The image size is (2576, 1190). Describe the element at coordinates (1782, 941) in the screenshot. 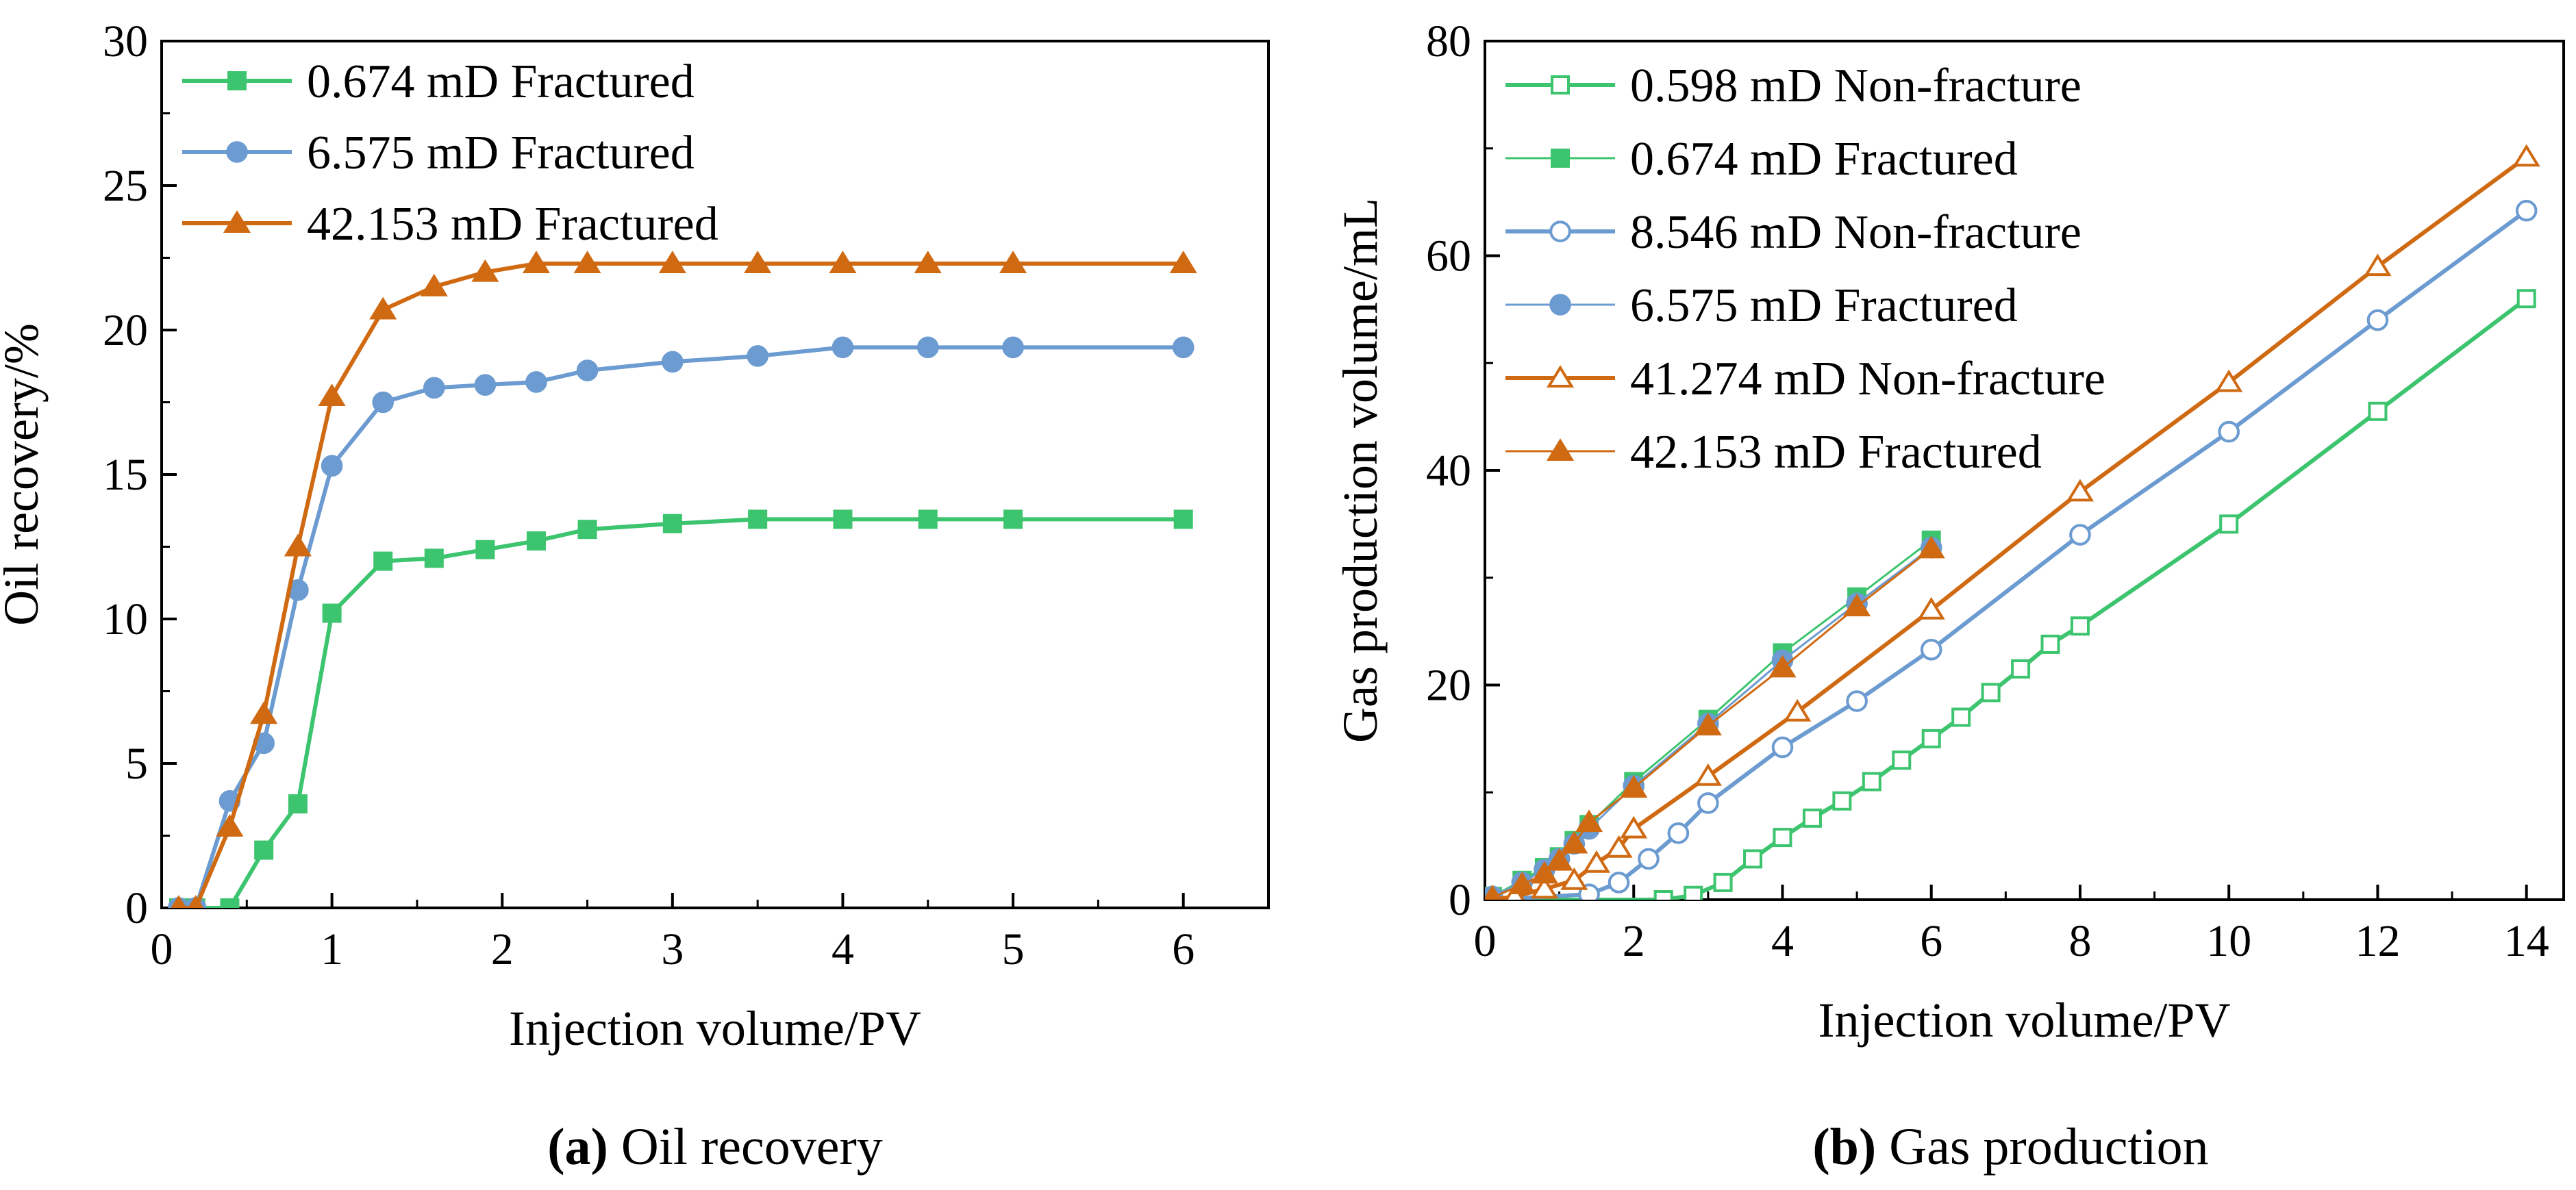

I see `x-tick-label: 4` at that location.